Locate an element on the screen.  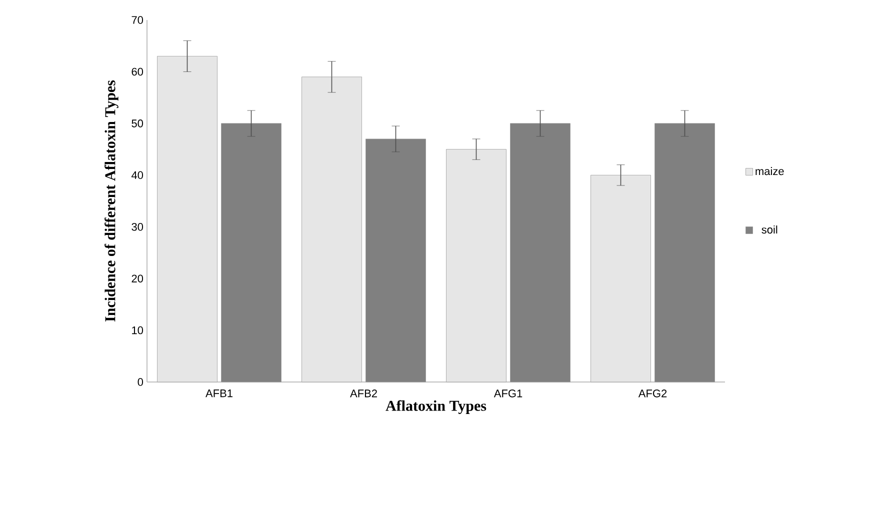
x-tick-label: AFB1 is located at coordinates (219, 394).